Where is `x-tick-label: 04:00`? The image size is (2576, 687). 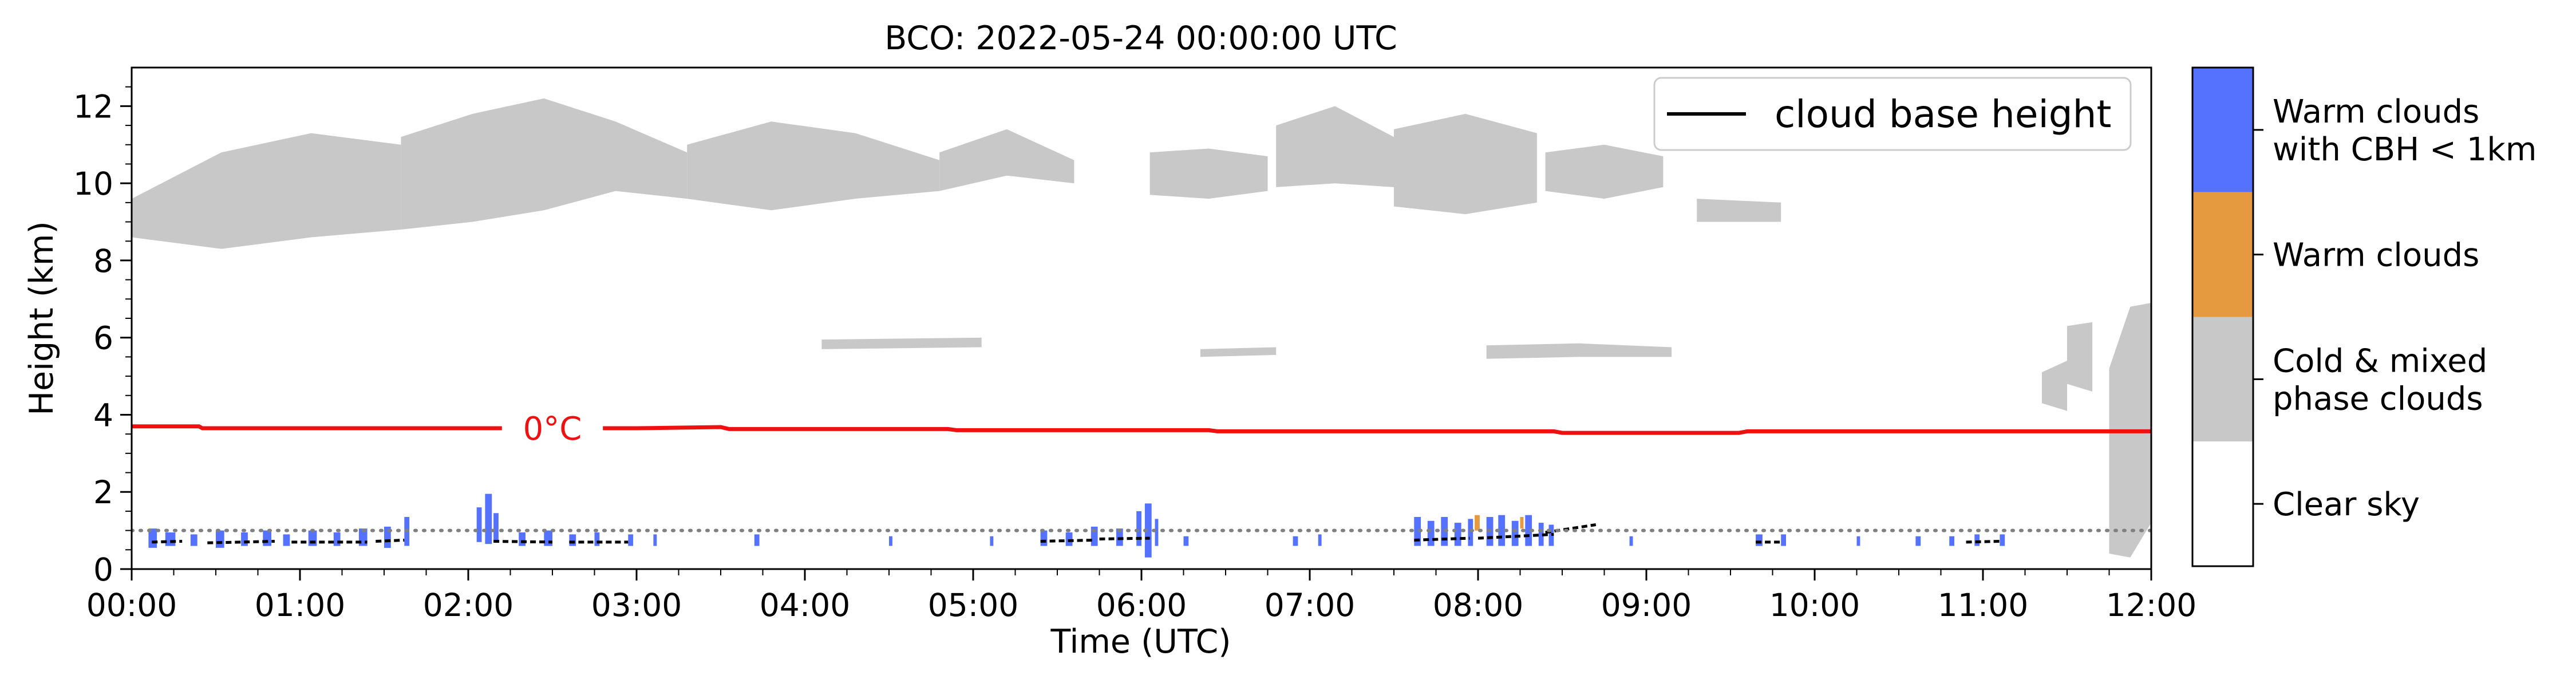
x-tick-label: 04:00 is located at coordinates (805, 605).